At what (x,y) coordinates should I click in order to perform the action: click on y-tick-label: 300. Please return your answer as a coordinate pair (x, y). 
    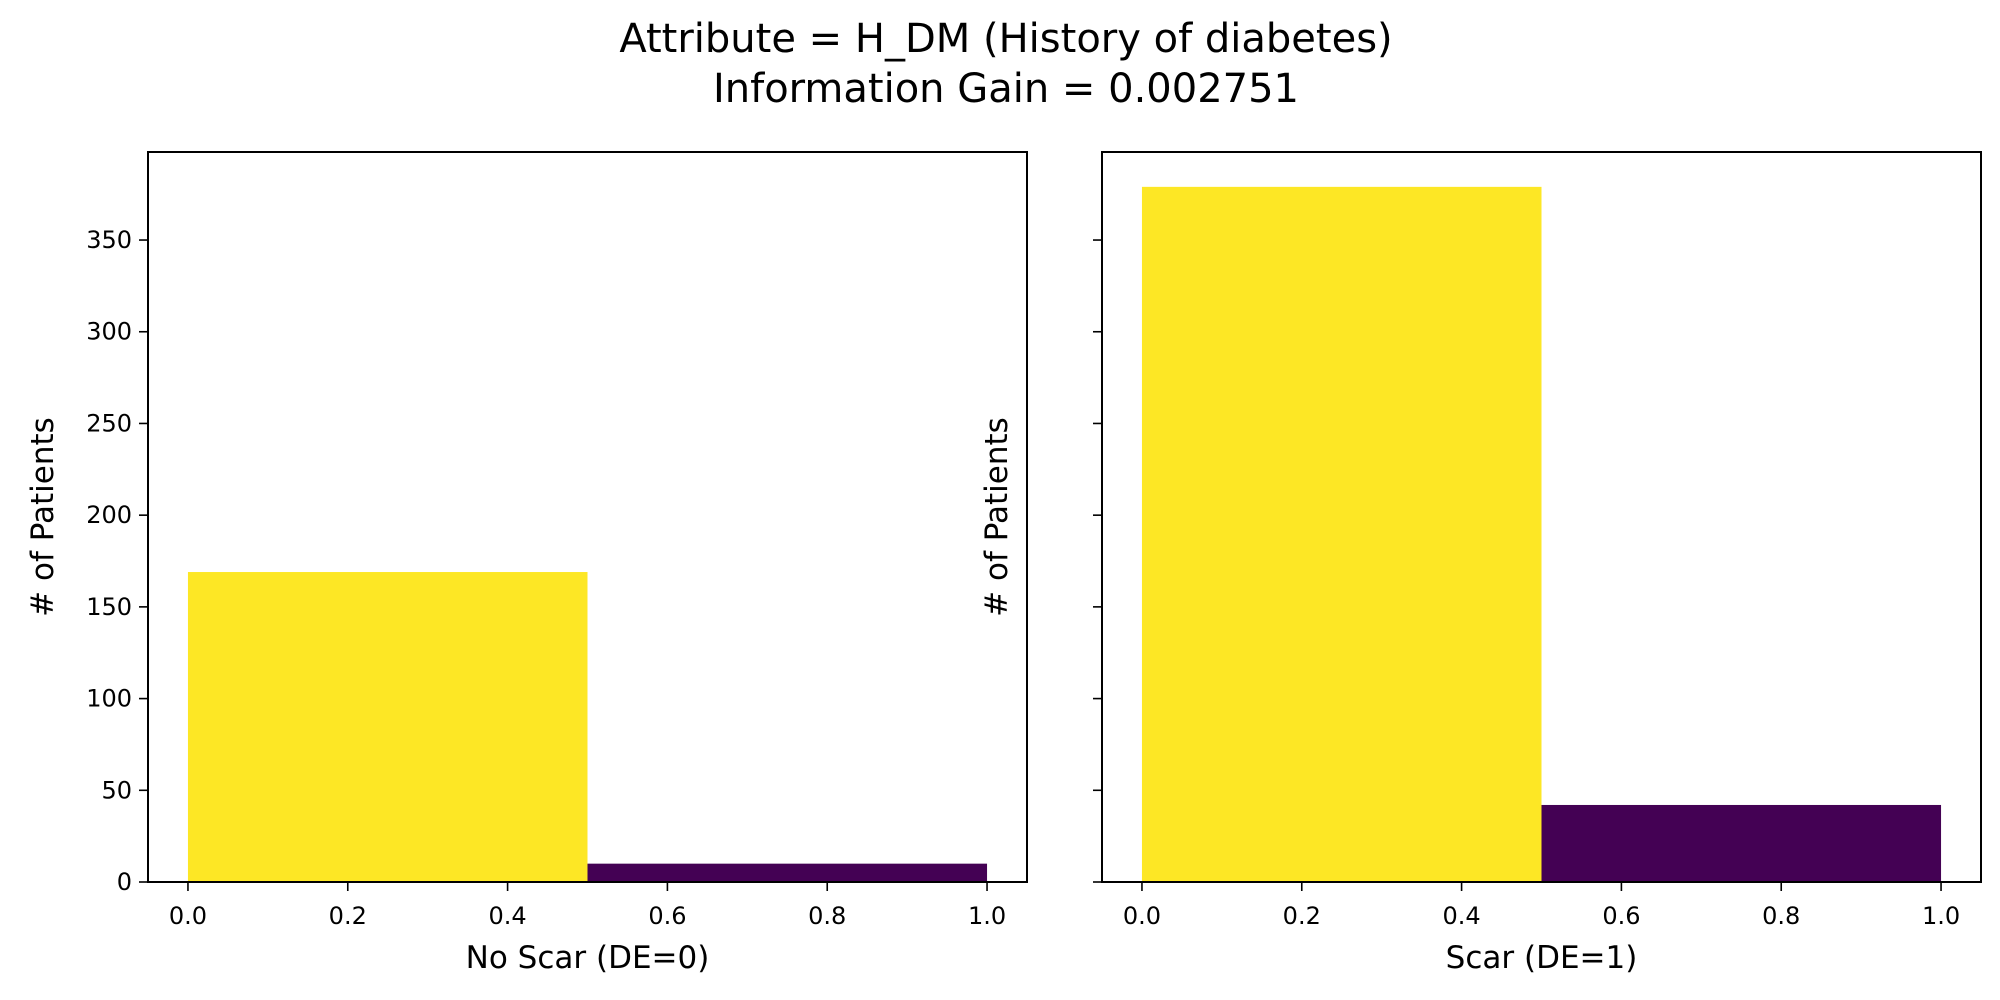
    Looking at the image, I should click on (109, 332).